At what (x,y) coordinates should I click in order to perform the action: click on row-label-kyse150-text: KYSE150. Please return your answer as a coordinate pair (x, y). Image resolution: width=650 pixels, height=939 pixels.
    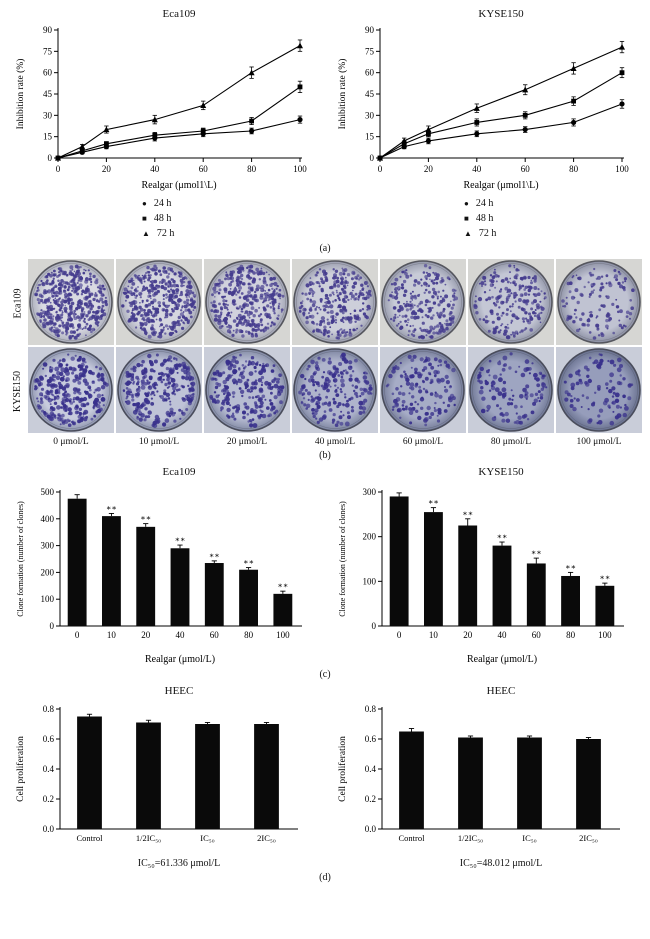
    Looking at the image, I should click on (18, 391).